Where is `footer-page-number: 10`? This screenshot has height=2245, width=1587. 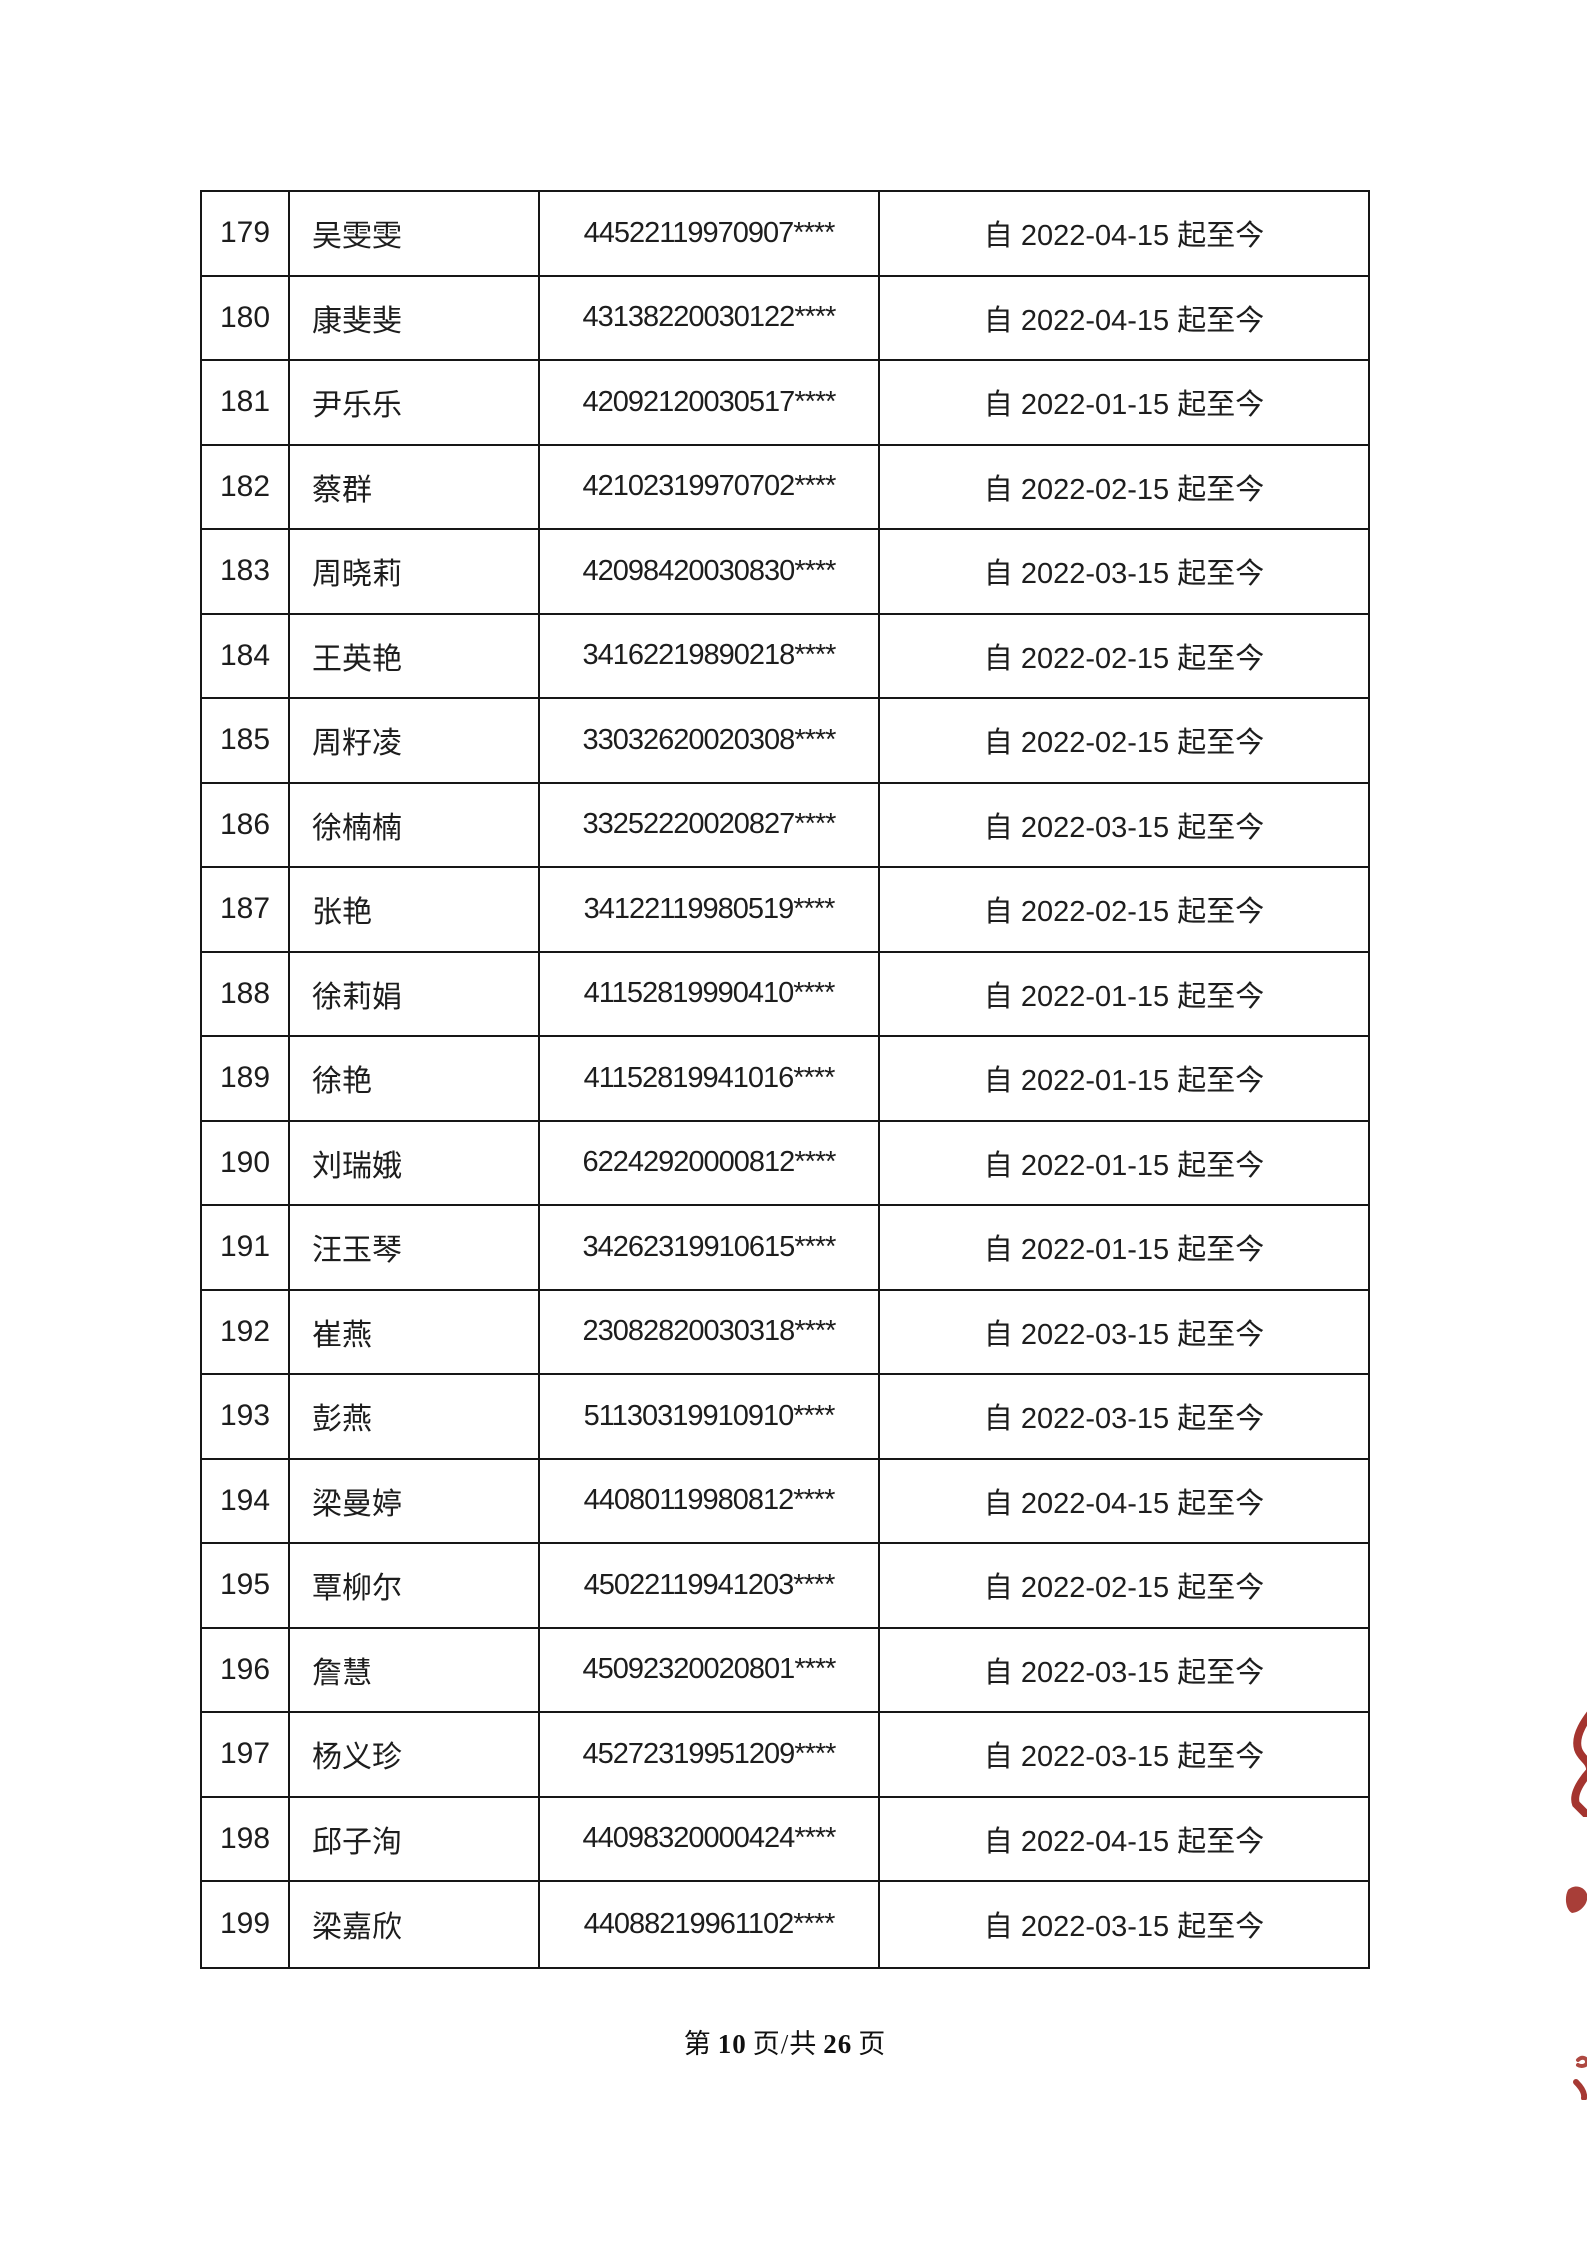
footer-page-number: 10 is located at coordinates (732, 2044).